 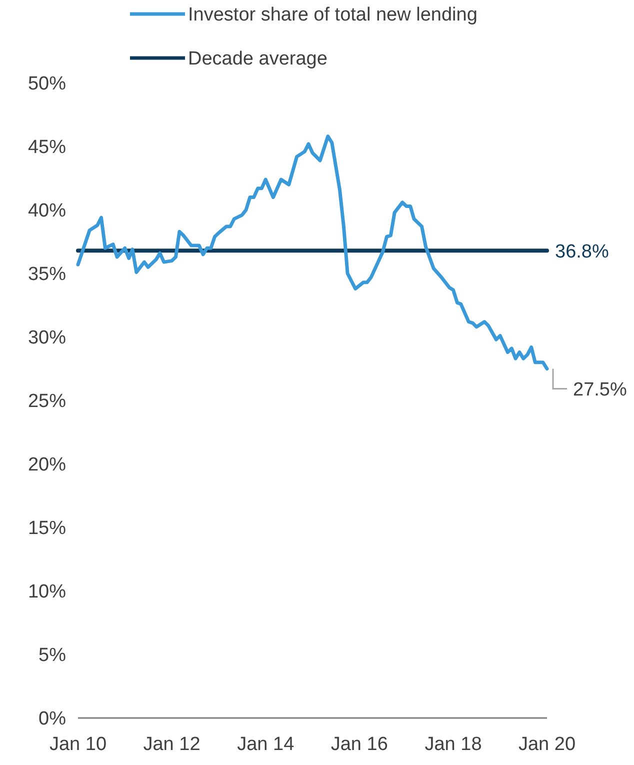 What do you see at coordinates (47, 211) in the screenshot?
I see `y-tick-label: 40%` at bounding box center [47, 211].